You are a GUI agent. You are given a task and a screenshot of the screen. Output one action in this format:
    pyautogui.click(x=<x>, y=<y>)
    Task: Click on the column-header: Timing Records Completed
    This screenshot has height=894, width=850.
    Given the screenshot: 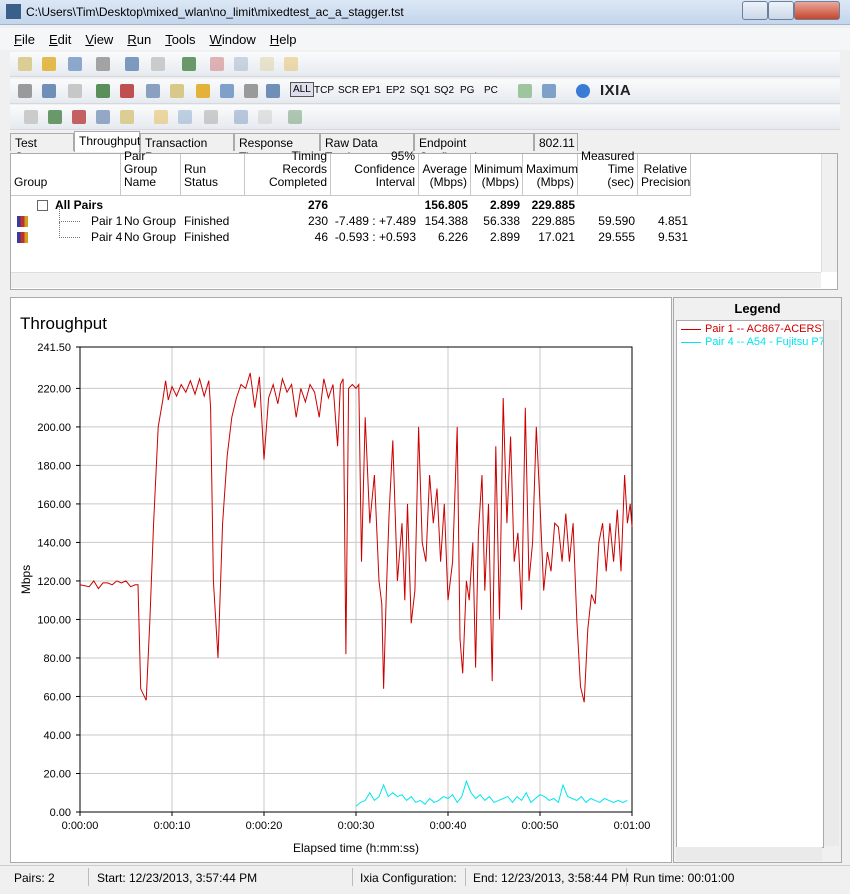 What is the action you would take?
    pyautogui.click(x=288, y=173)
    